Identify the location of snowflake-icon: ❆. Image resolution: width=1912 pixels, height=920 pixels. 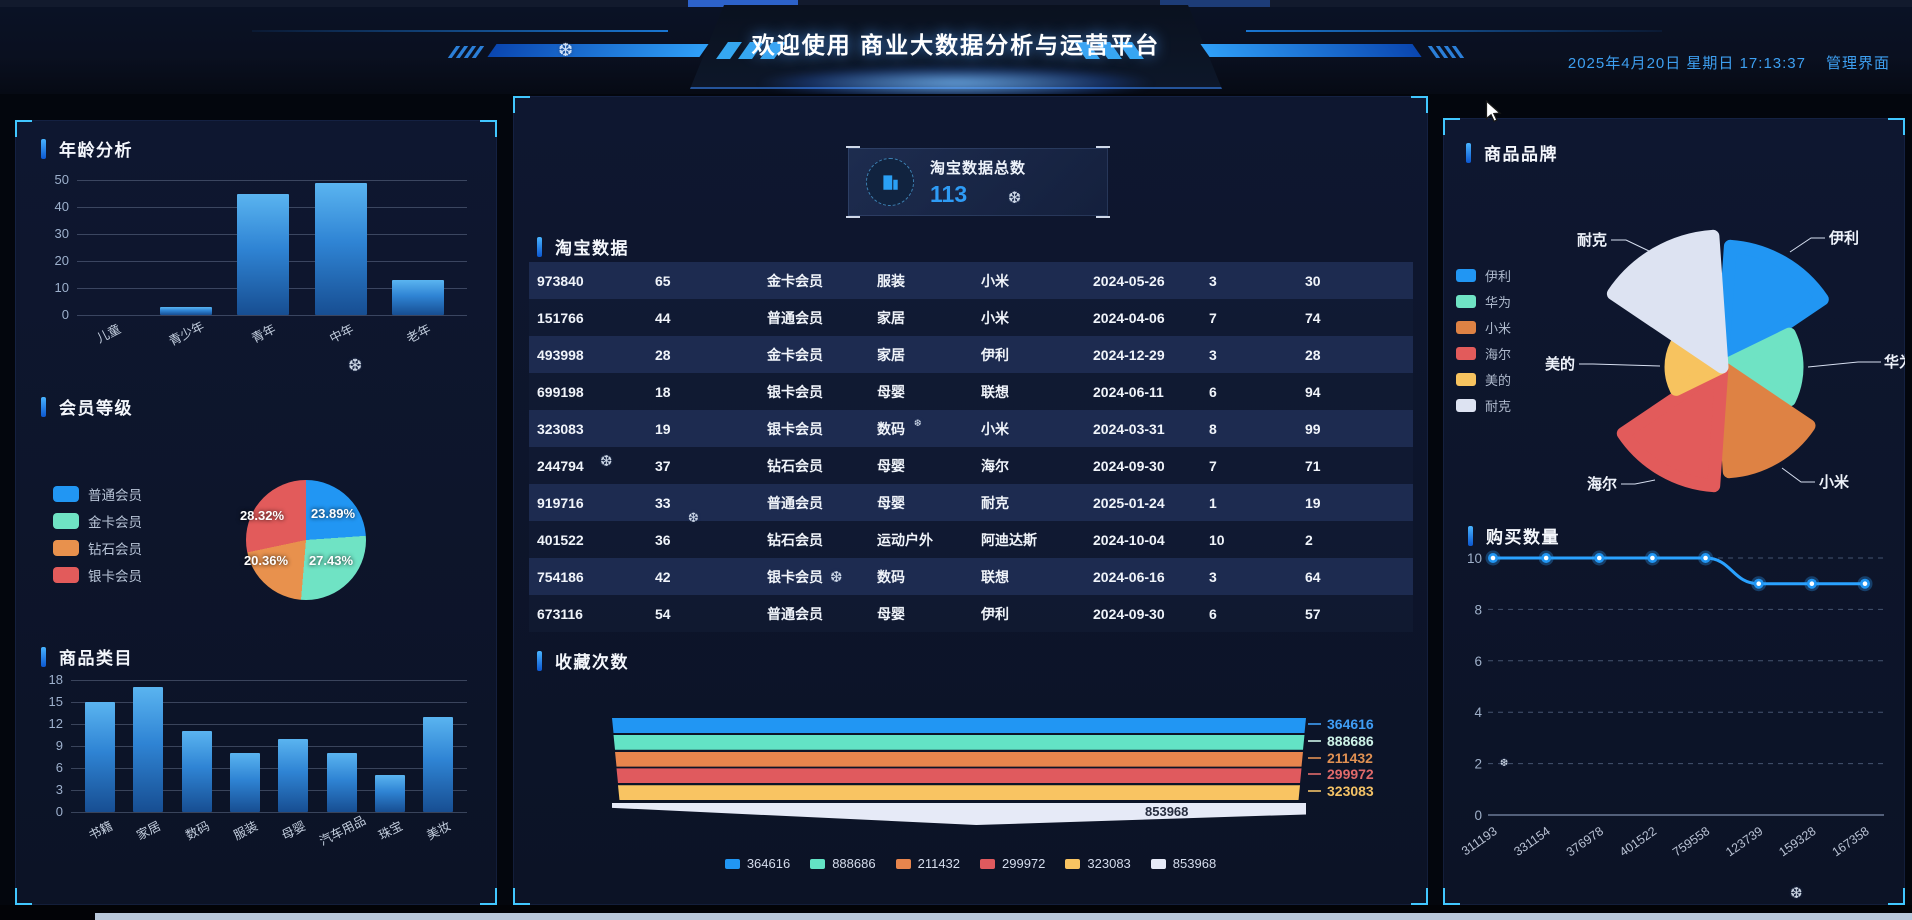
(1504, 763).